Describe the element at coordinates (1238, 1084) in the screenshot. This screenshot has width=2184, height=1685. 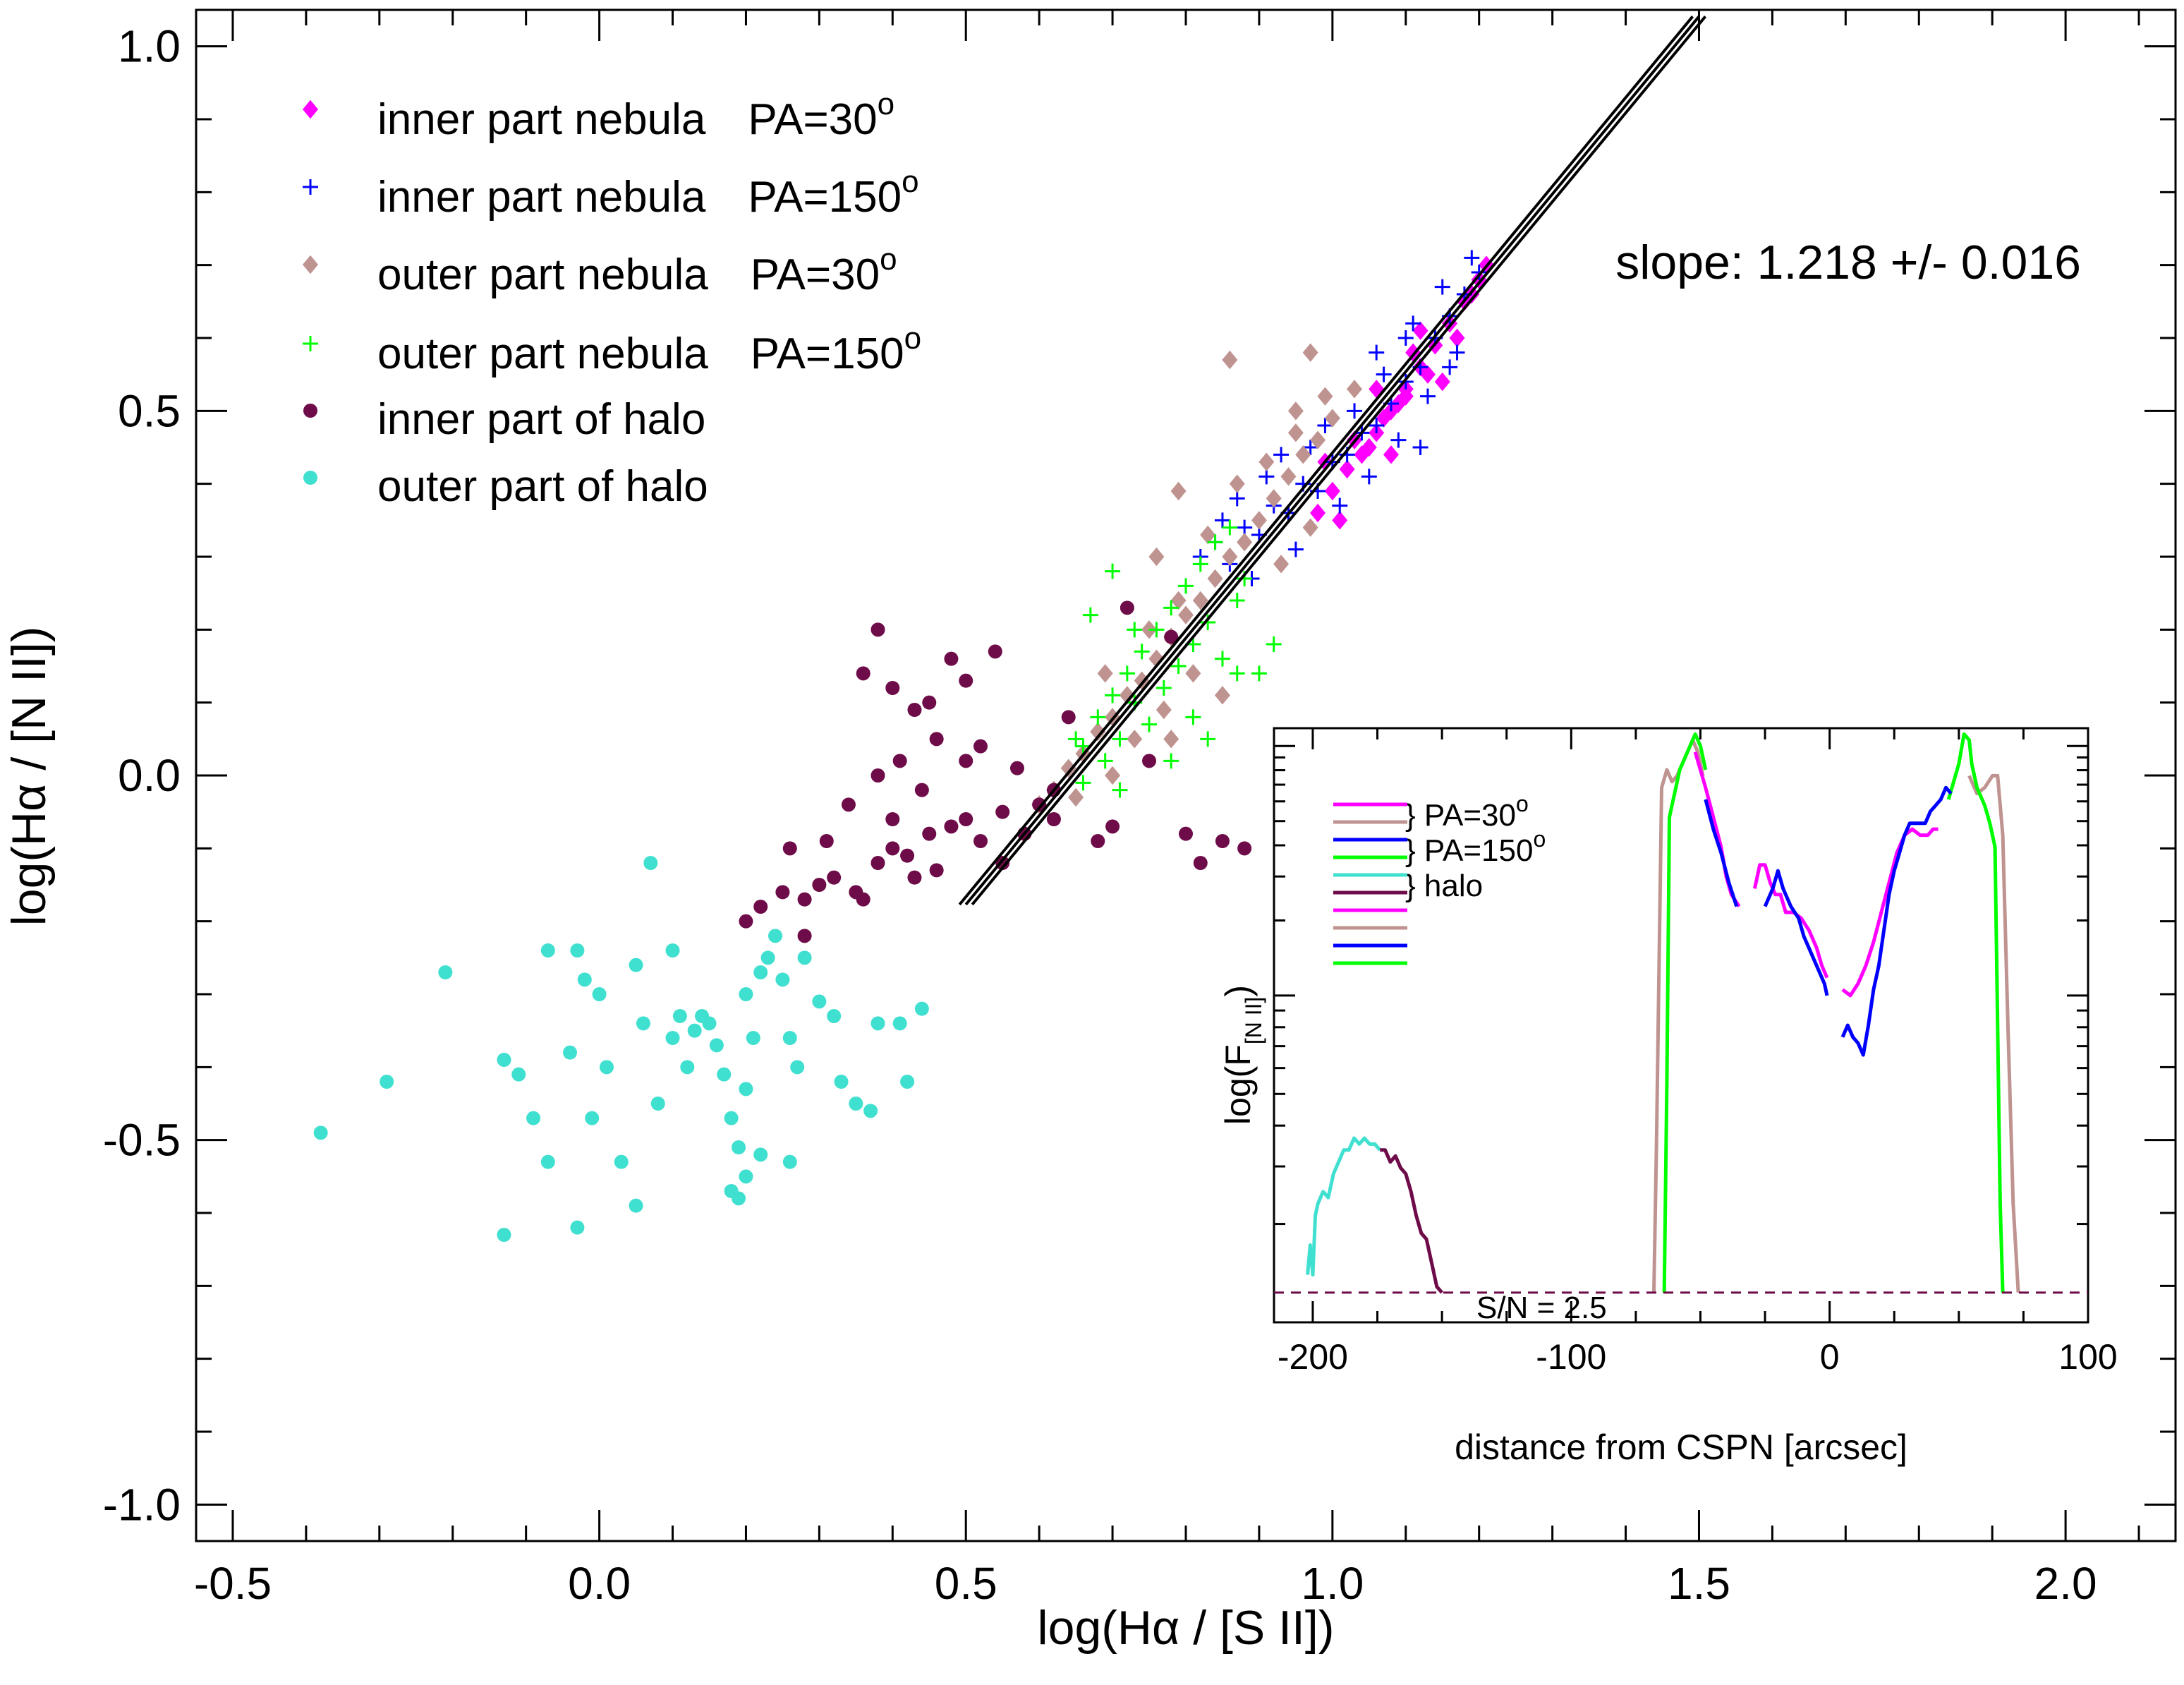
I see `inset-ylabel-main: log(F` at that location.